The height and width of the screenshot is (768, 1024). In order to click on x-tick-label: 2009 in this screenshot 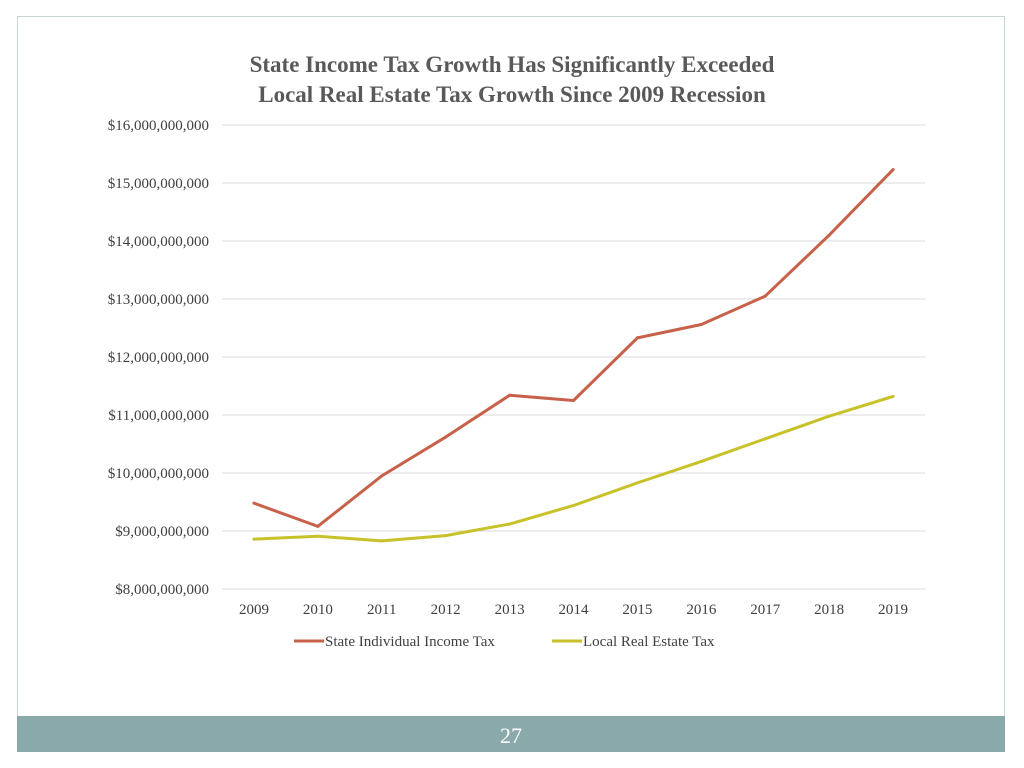, I will do `click(254, 610)`.